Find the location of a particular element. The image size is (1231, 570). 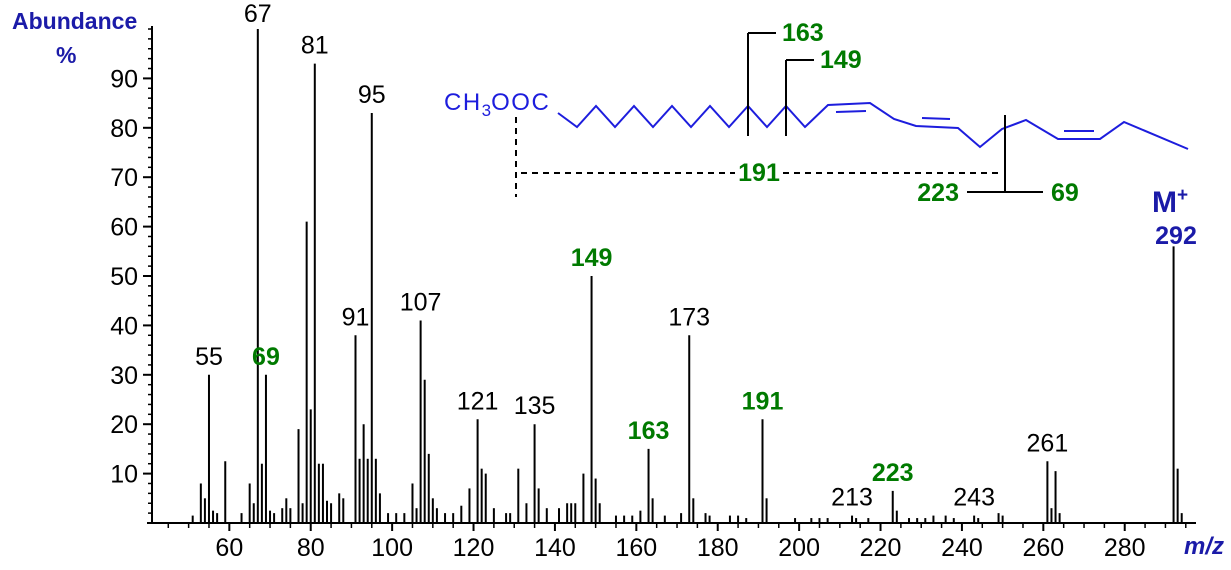

x-tick-label: 180 is located at coordinates (718, 548).